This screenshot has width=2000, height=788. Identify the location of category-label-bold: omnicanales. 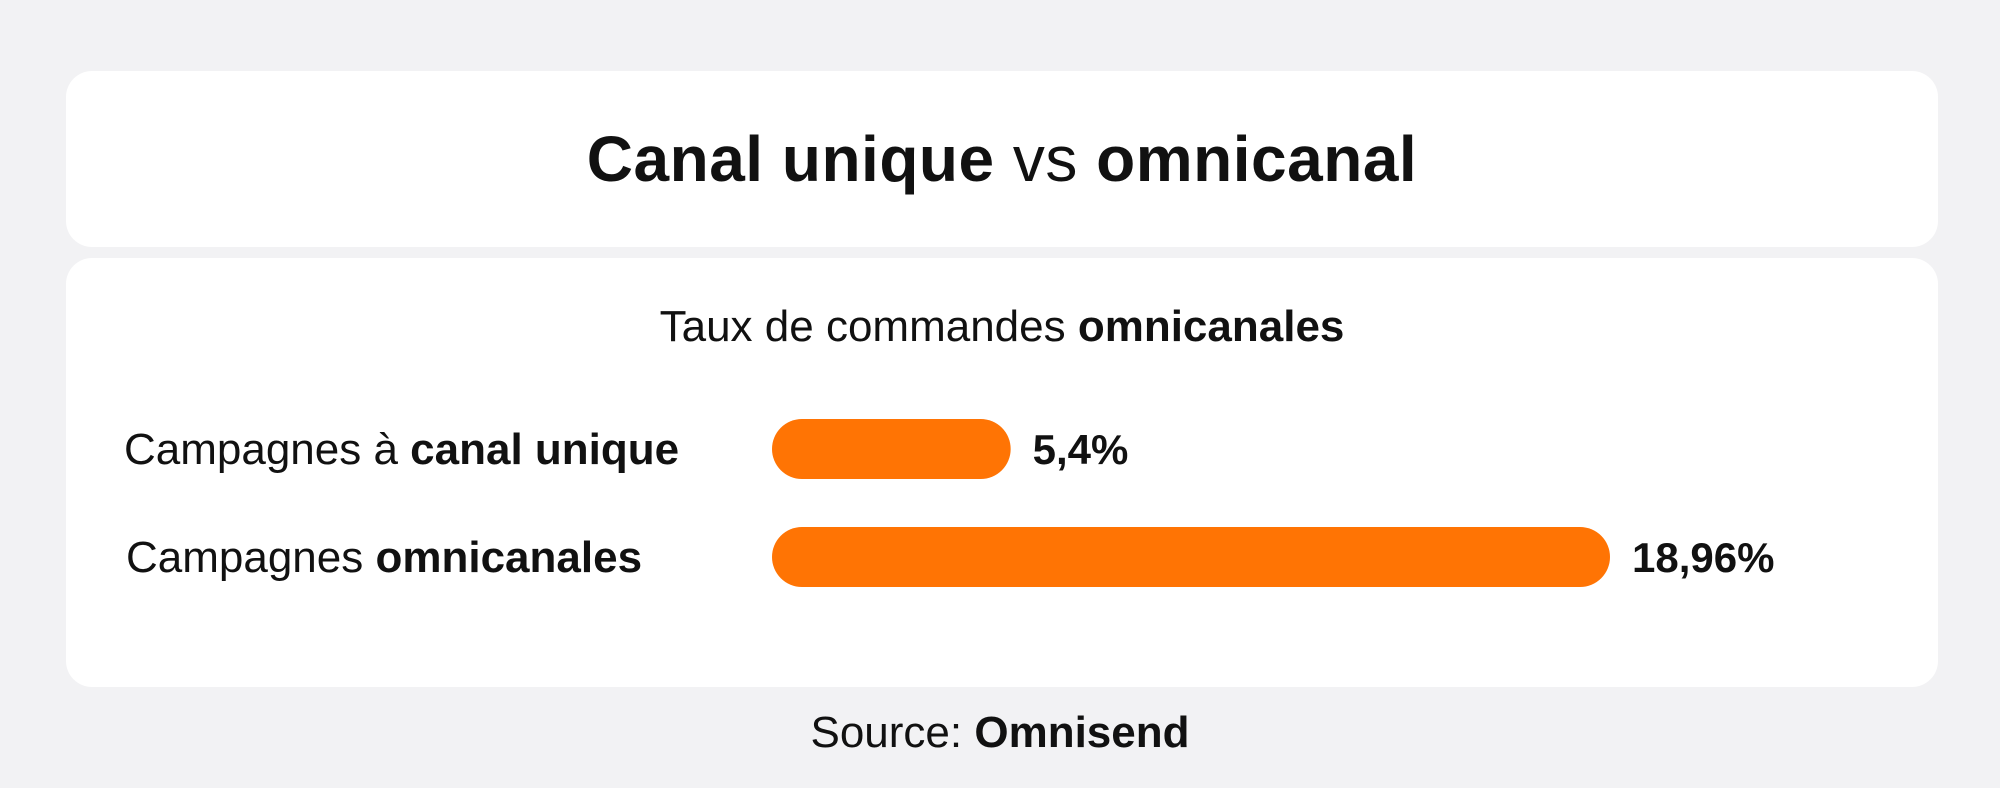
(508, 557).